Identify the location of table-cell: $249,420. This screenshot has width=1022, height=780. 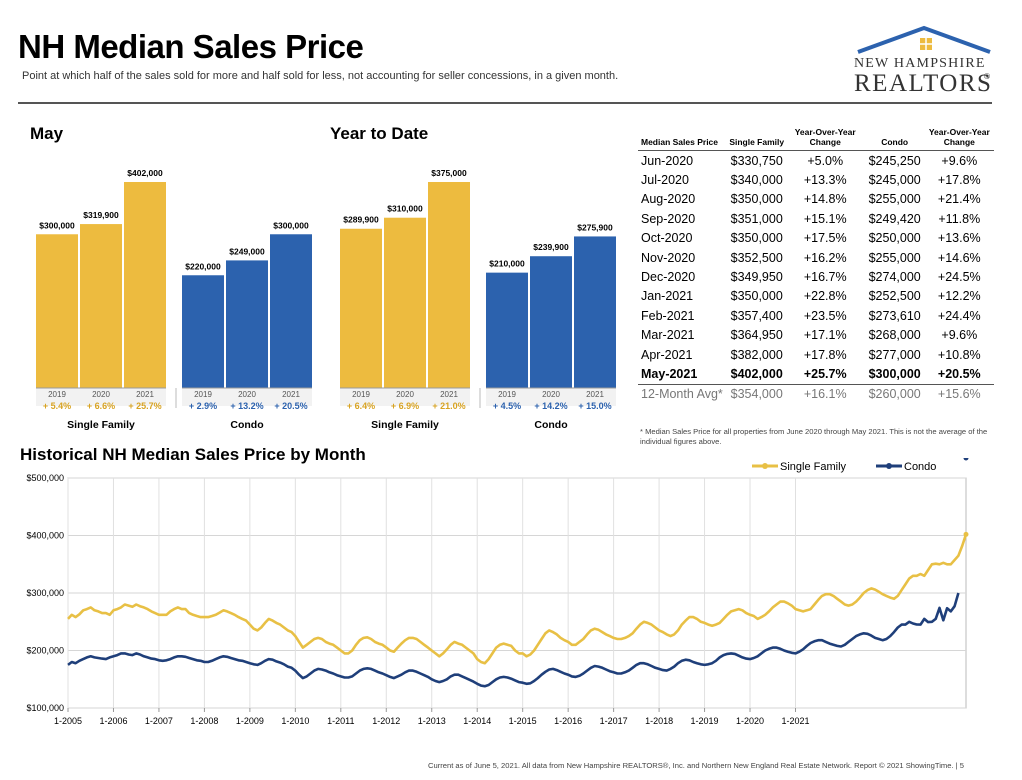
(894, 218).